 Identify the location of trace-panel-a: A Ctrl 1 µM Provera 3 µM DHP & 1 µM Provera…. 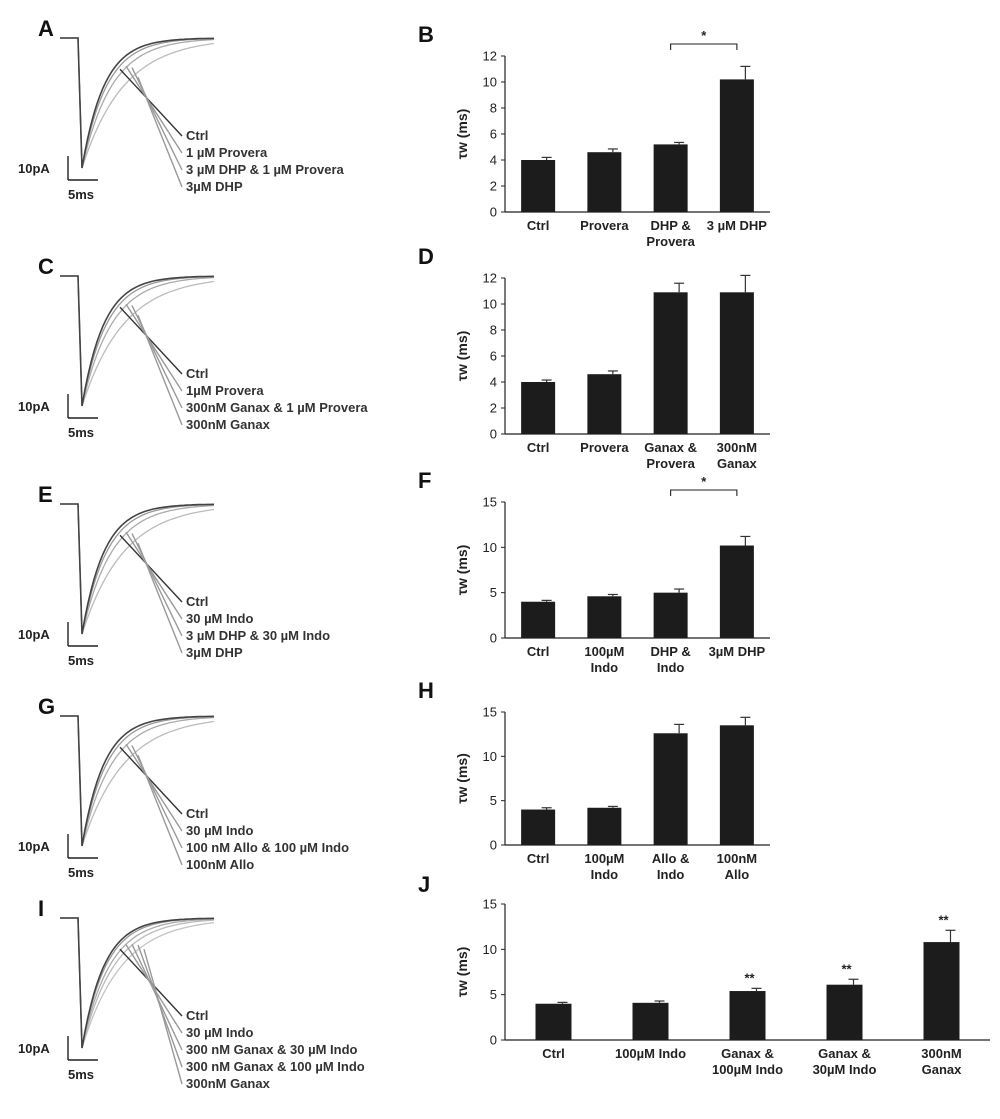
(181, 109).